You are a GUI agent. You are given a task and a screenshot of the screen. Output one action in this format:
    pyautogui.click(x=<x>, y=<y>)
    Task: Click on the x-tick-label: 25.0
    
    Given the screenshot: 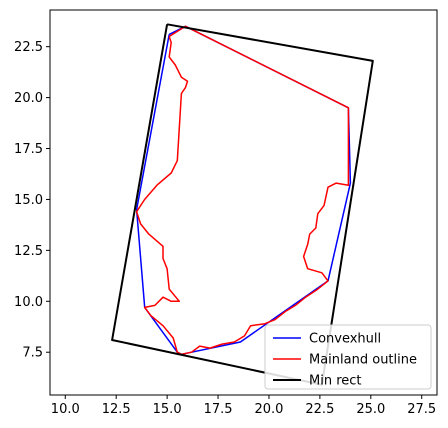 What is the action you would take?
    pyautogui.click(x=370, y=409)
    